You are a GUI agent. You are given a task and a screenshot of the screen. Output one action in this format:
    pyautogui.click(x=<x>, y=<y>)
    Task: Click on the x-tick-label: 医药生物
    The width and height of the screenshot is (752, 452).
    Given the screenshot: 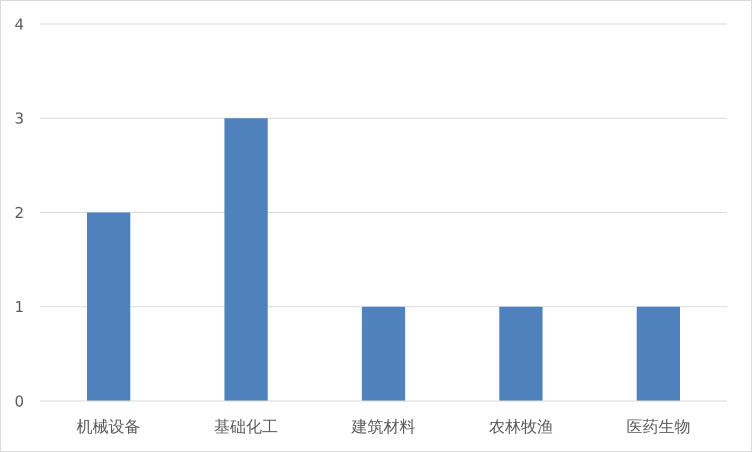 What is the action you would take?
    pyautogui.click(x=658, y=426)
    